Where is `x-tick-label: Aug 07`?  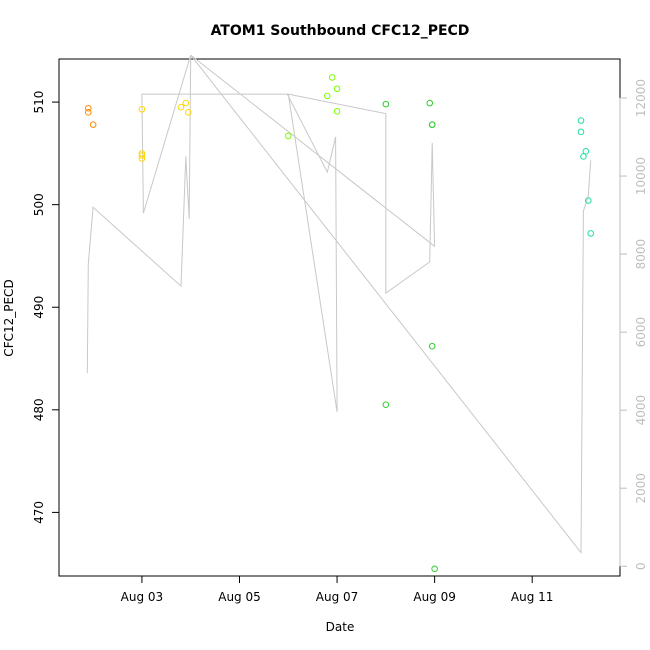
x-tick-label: Aug 07 is located at coordinates (337, 597).